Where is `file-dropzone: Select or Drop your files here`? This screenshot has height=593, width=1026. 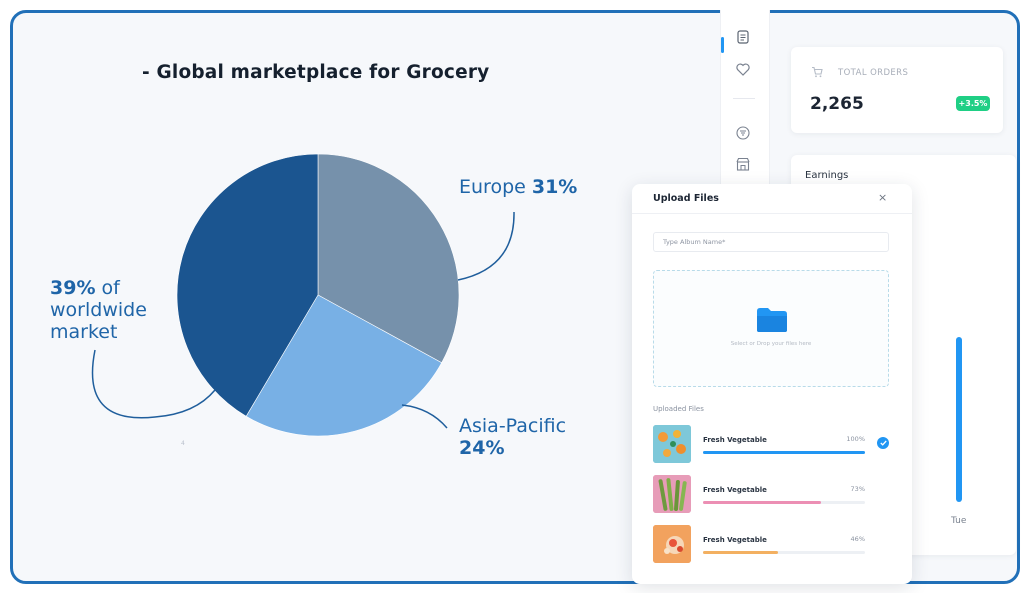 file-dropzone: Select or Drop your files here is located at coordinates (771, 328).